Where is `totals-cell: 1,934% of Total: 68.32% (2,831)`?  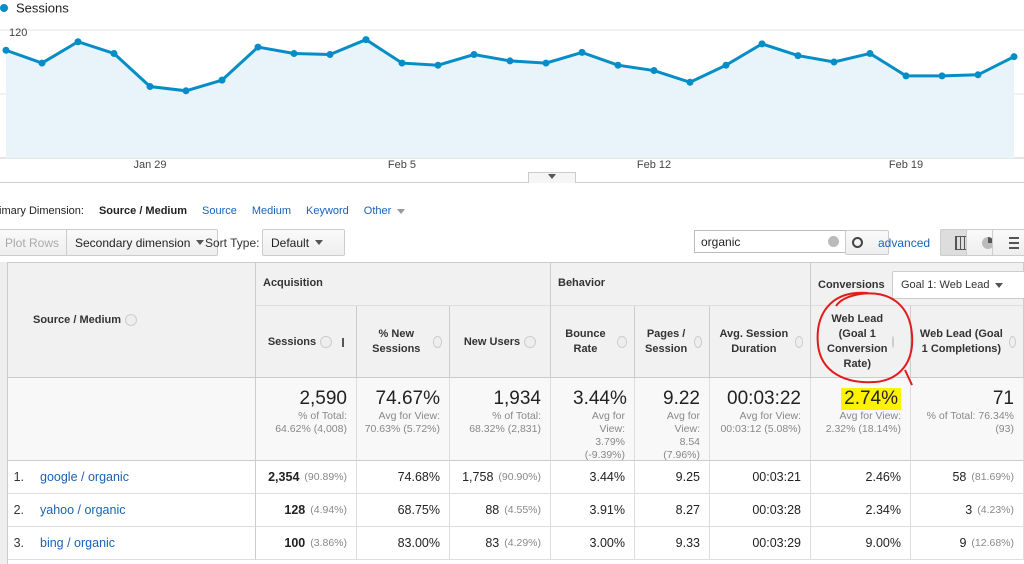
totals-cell: 1,934% of Total: 68.32% (2,831) is located at coordinates (500, 419).